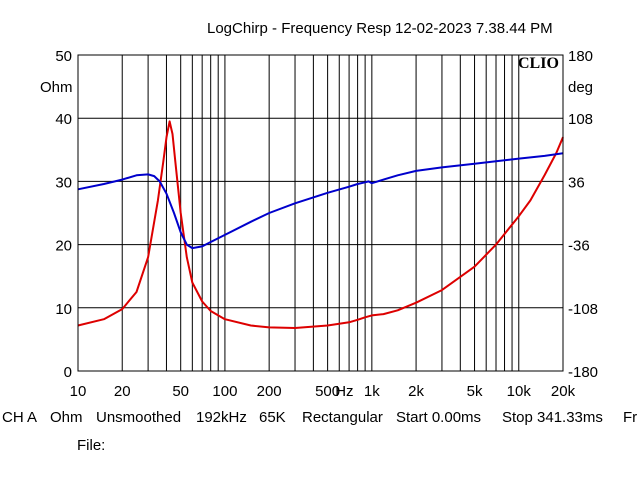  I want to click on x-tick-label: 100, so click(224, 391).